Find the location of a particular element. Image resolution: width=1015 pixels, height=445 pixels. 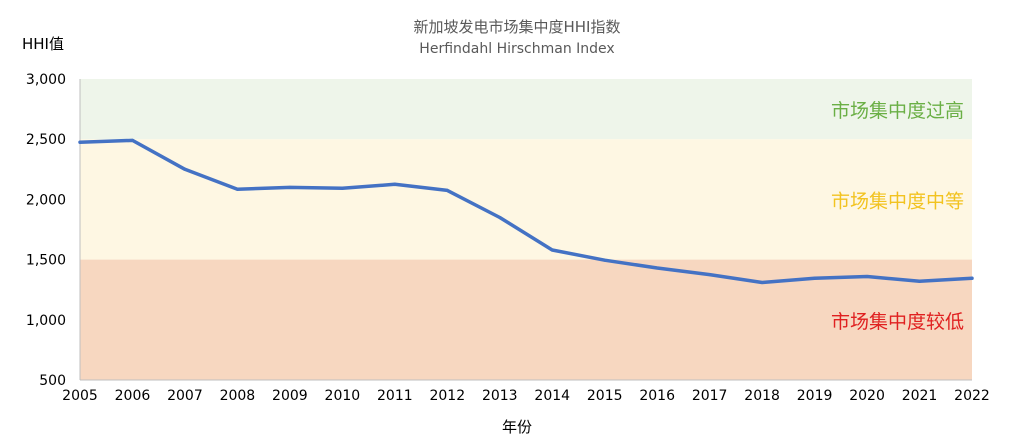

x-tick-label: 2022 is located at coordinates (972, 396).